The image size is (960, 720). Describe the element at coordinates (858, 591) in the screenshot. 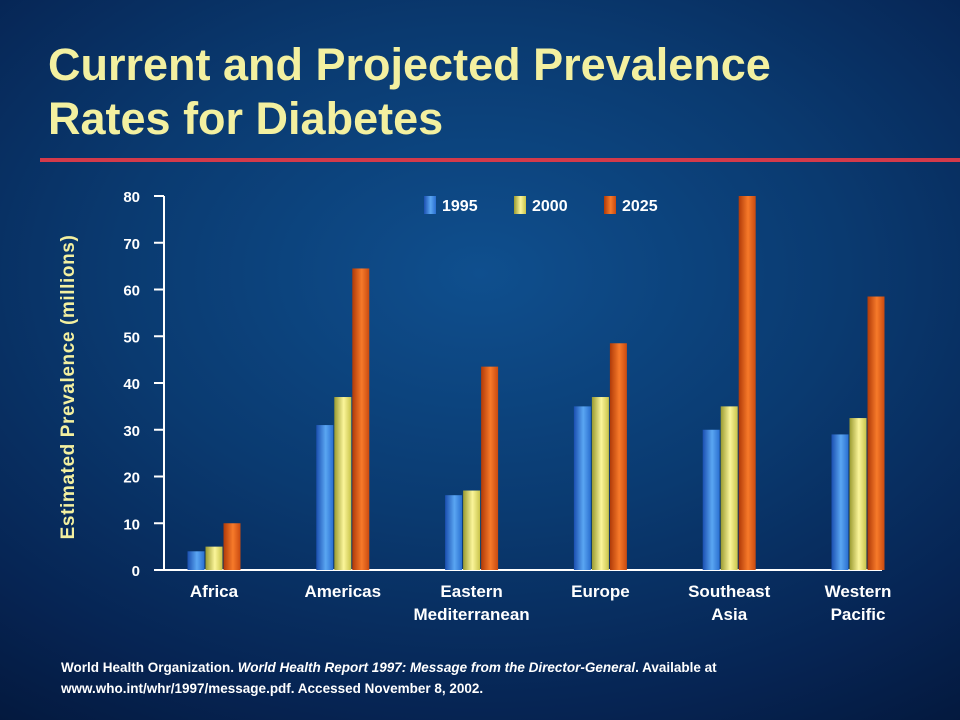

I see `x-tick-label-line: Western` at that location.